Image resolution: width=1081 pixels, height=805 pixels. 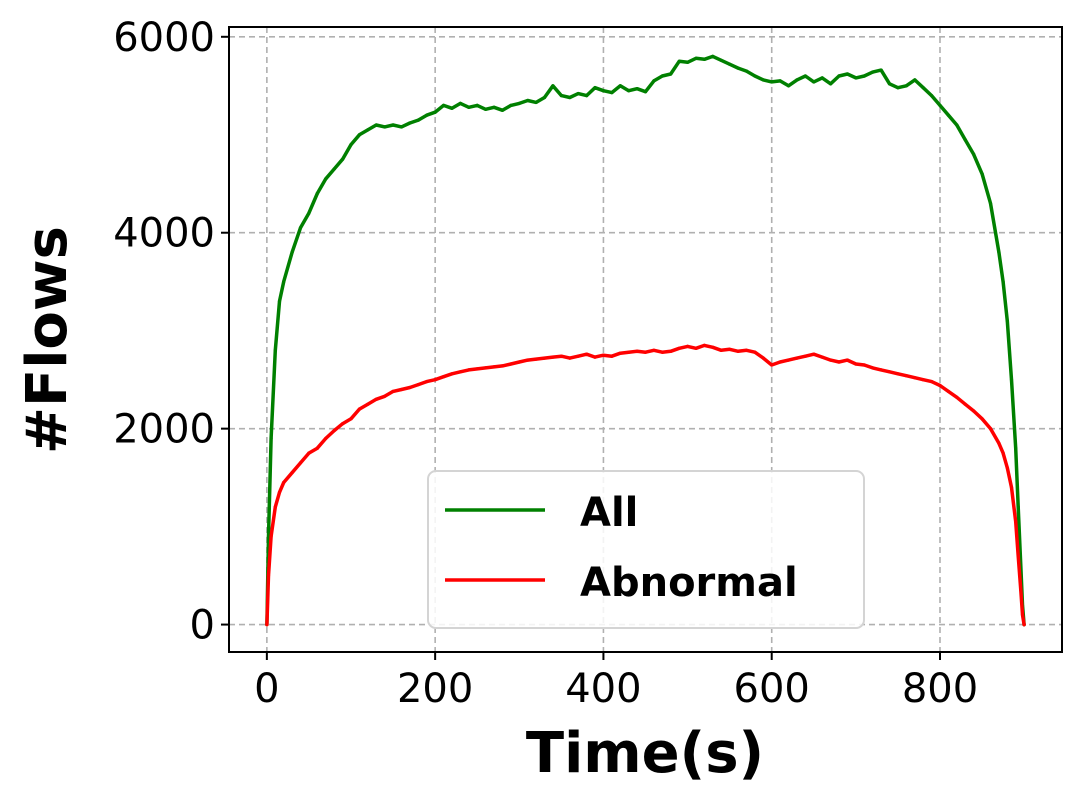 What do you see at coordinates (202, 626) in the screenshot?
I see `y-tick-label: 0` at bounding box center [202, 626].